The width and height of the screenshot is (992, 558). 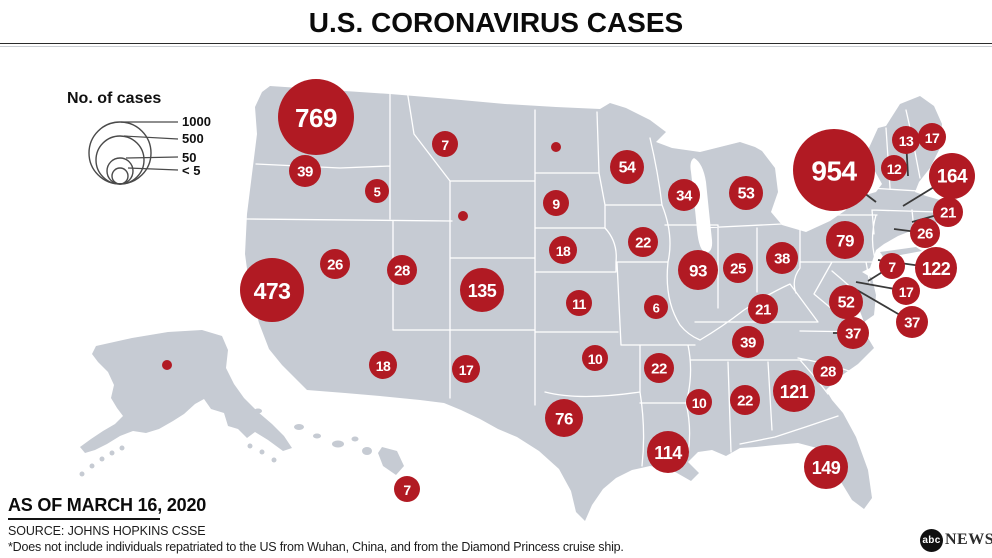 What do you see at coordinates (643, 242) in the screenshot?
I see `bubble-ia` at bounding box center [643, 242].